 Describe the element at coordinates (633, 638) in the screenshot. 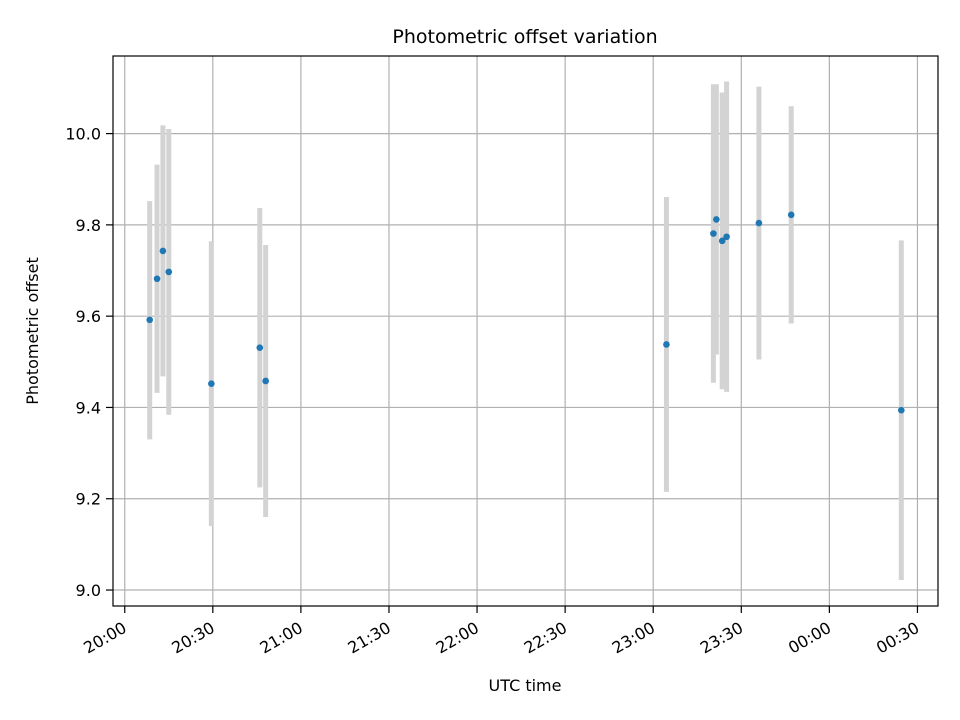

I see `x-tick-label: 23:00` at that location.